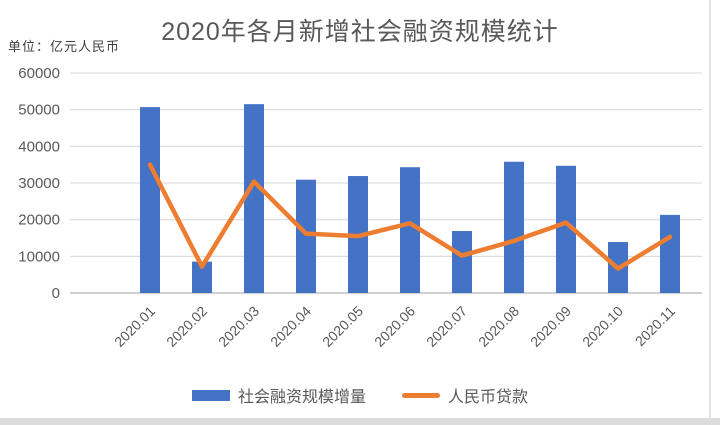 The height and width of the screenshot is (425, 720). What do you see at coordinates (210, 395) in the screenshot?
I see `bar-series-swatch-icon` at bounding box center [210, 395].